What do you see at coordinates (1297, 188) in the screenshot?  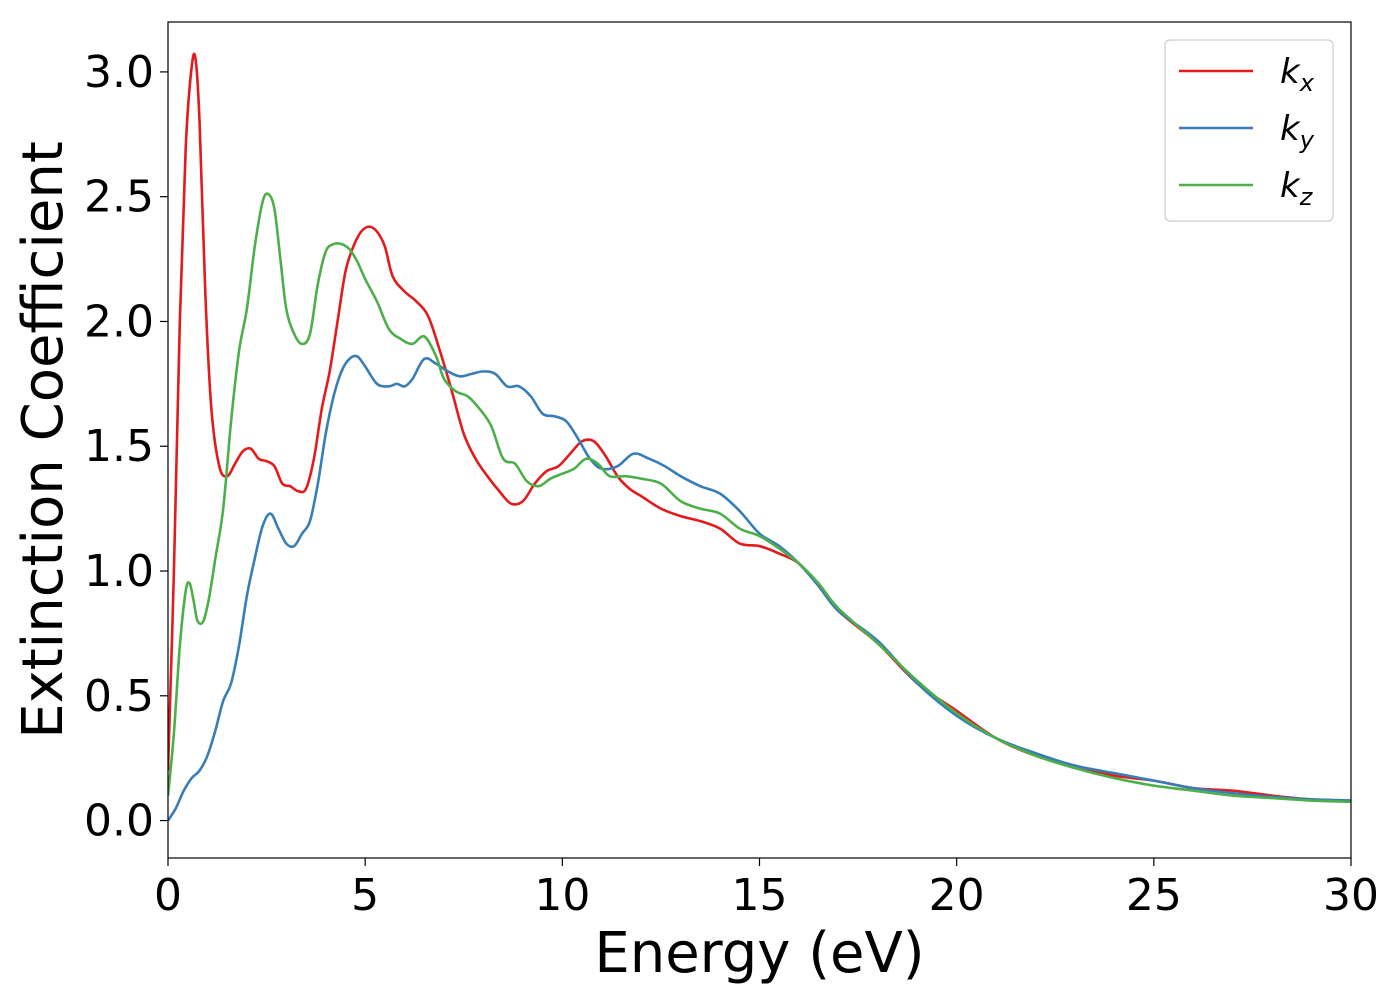 I see `legend-label-kz: kz` at bounding box center [1297, 188].